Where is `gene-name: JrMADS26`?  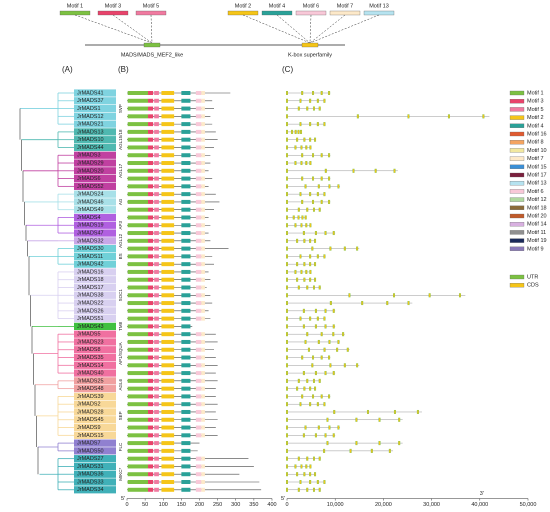 gene-name: JrMADS26 is located at coordinates (90, 311).